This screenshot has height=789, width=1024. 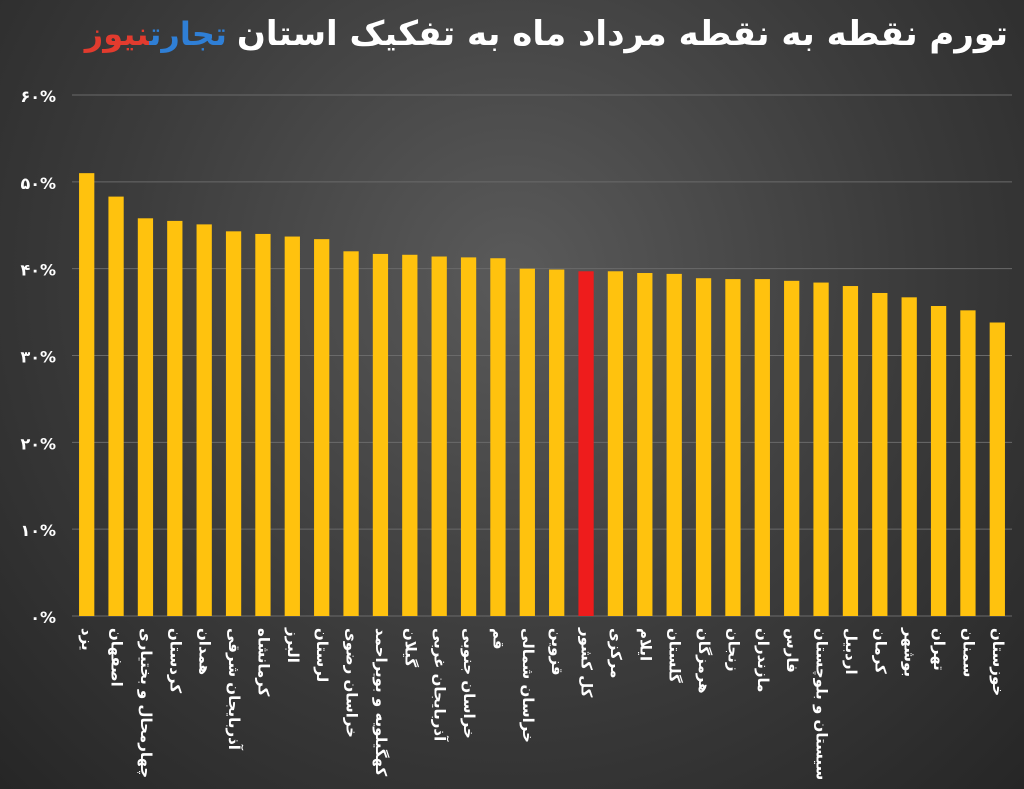 I want to click on x-tick-label: کرمانشاه, so click(x=263, y=662).